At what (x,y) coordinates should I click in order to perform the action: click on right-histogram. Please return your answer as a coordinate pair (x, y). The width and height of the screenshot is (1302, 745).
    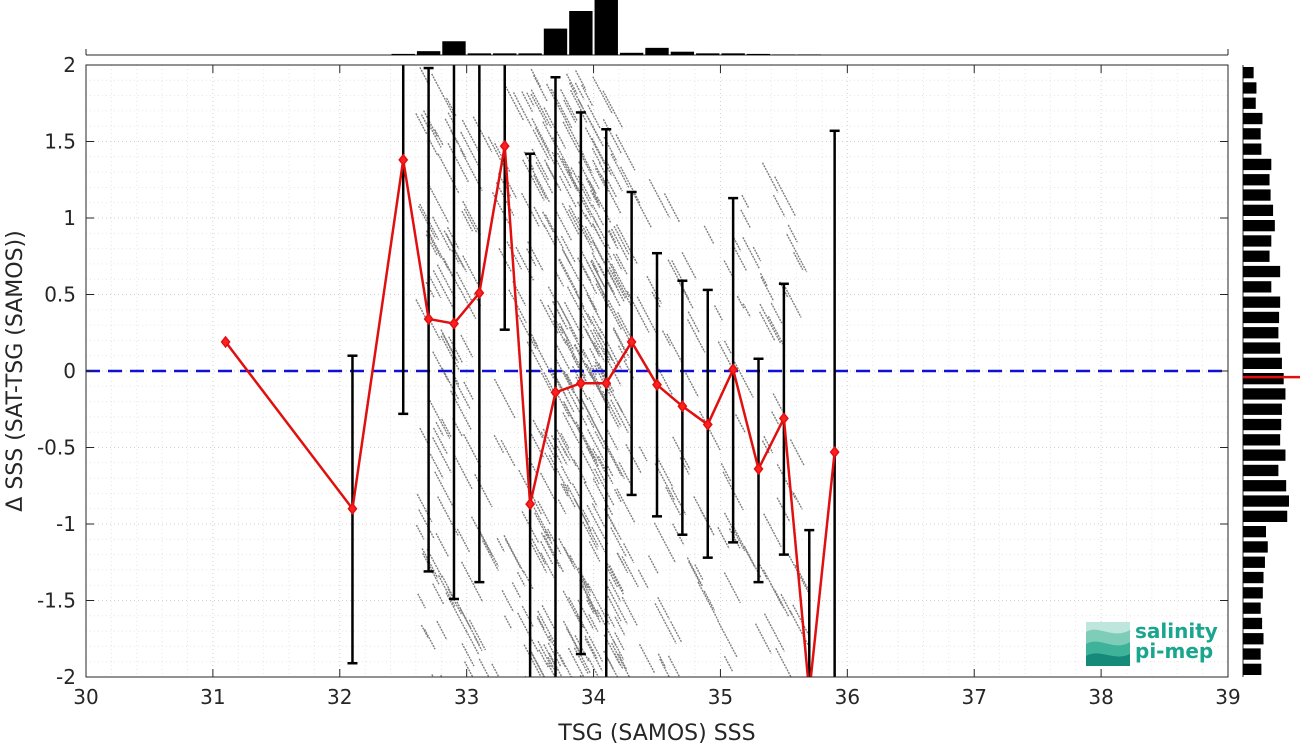
    Looking at the image, I should click on (1271, 371).